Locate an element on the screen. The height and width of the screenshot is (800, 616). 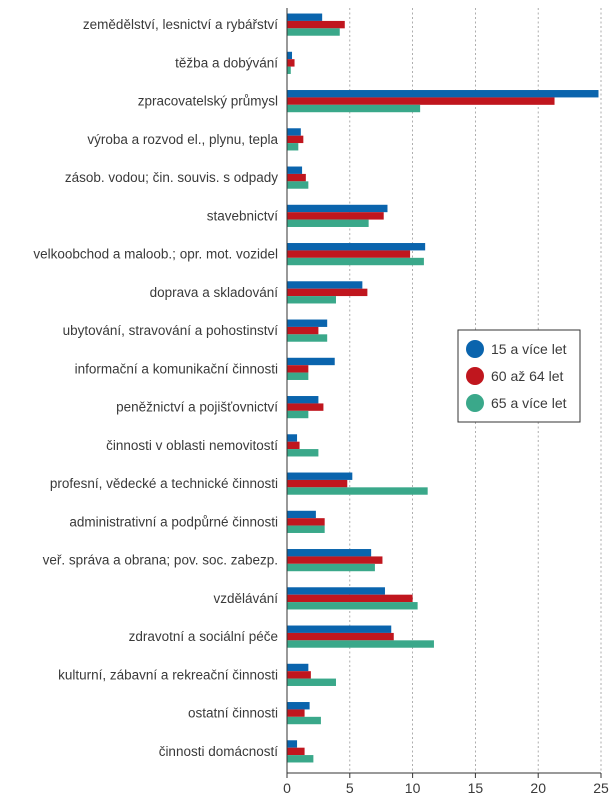
x-tick-label: 5 is located at coordinates (350, 788).